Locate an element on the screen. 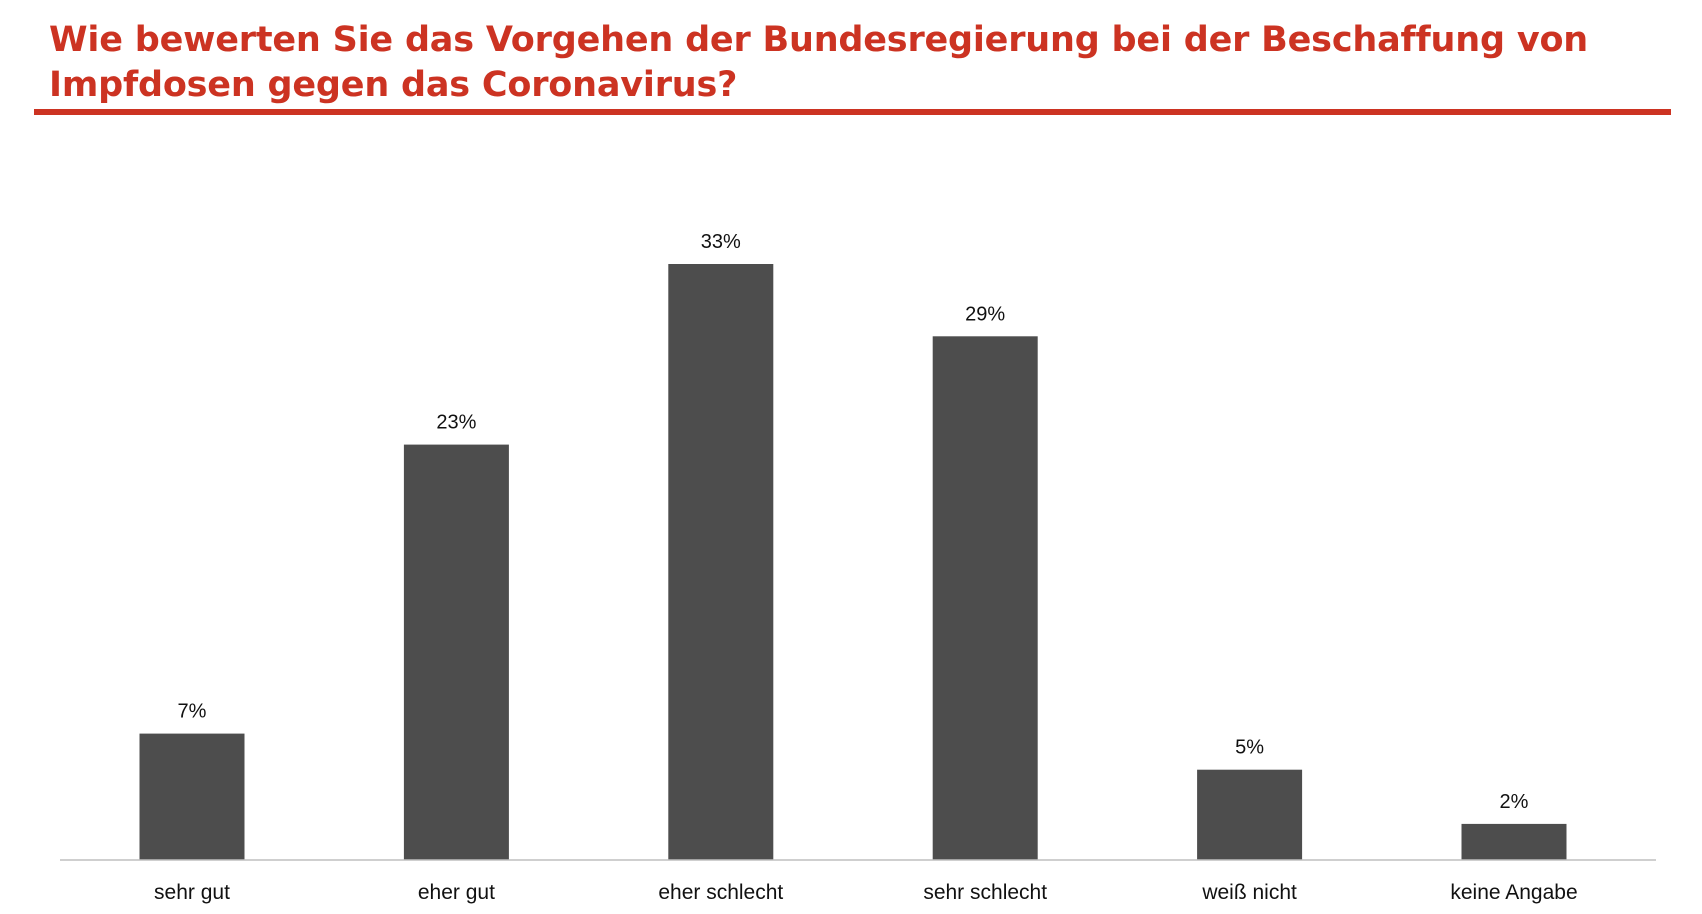 The height and width of the screenshot is (914, 1702). title-underline is located at coordinates (852, 112).